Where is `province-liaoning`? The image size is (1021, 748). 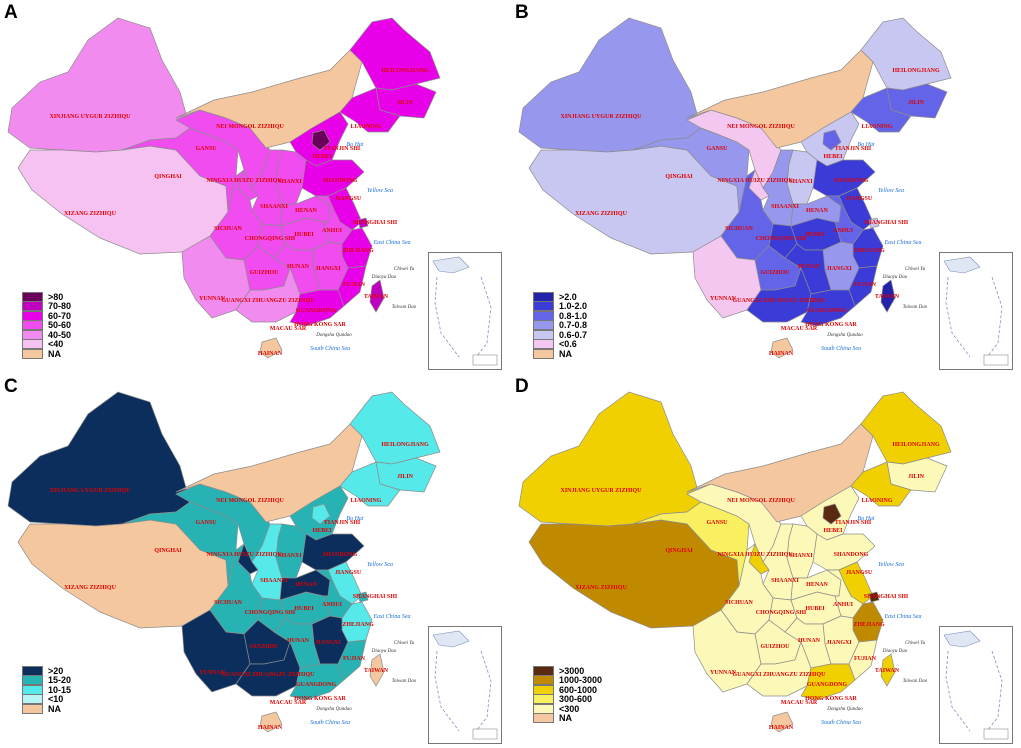 province-liaoning is located at coordinates (370, 110).